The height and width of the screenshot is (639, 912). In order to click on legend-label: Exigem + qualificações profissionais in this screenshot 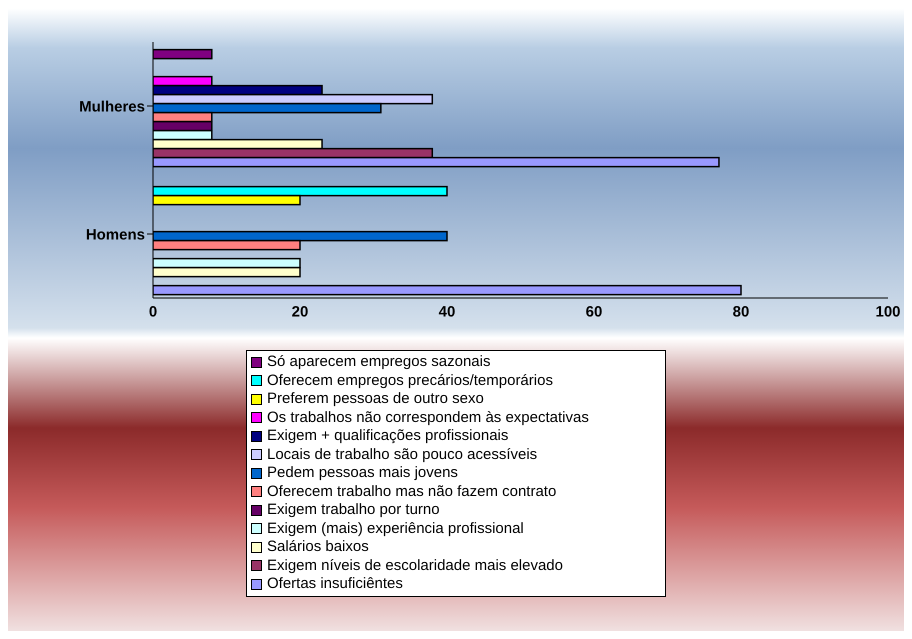, I will do `click(387, 436)`.